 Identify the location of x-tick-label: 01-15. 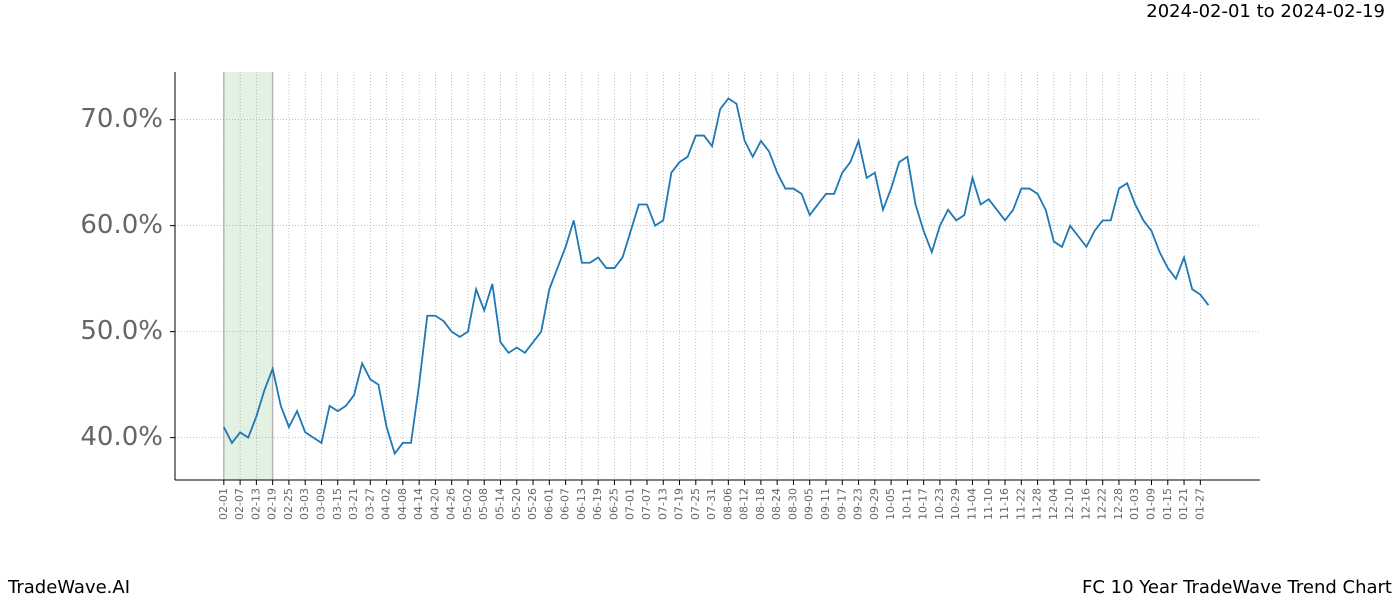
(1167, 504).